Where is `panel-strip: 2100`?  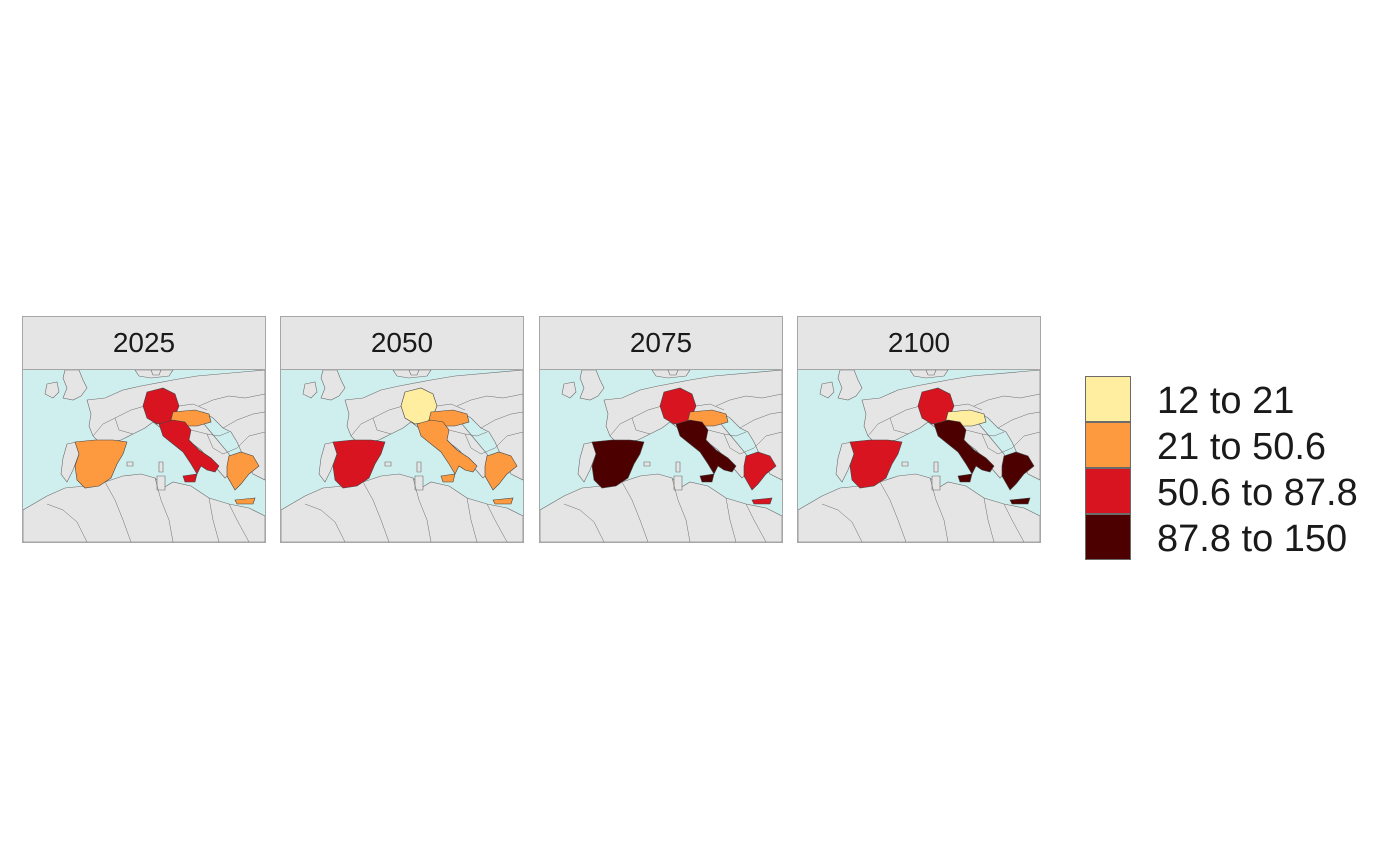 panel-strip: 2100 is located at coordinates (919, 343).